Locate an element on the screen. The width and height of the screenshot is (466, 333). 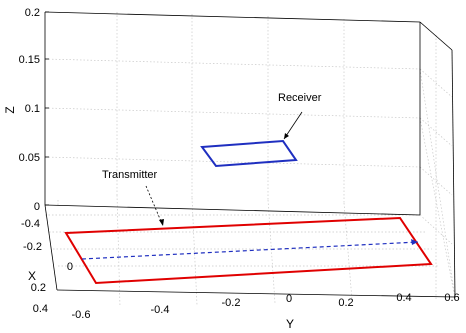
x-tick-label: -0.2 is located at coordinates (32, 247).